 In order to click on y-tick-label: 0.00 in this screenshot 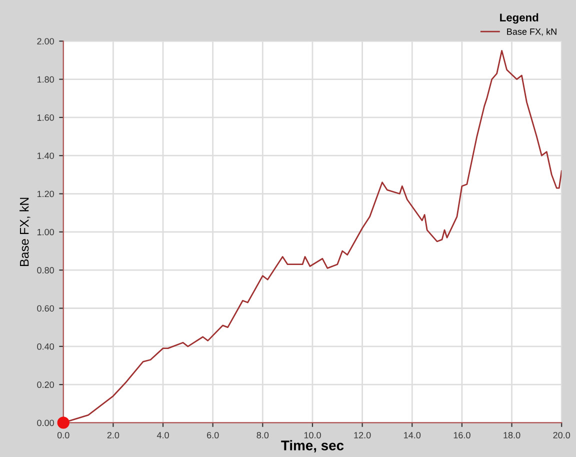, I will do `click(45, 423)`.